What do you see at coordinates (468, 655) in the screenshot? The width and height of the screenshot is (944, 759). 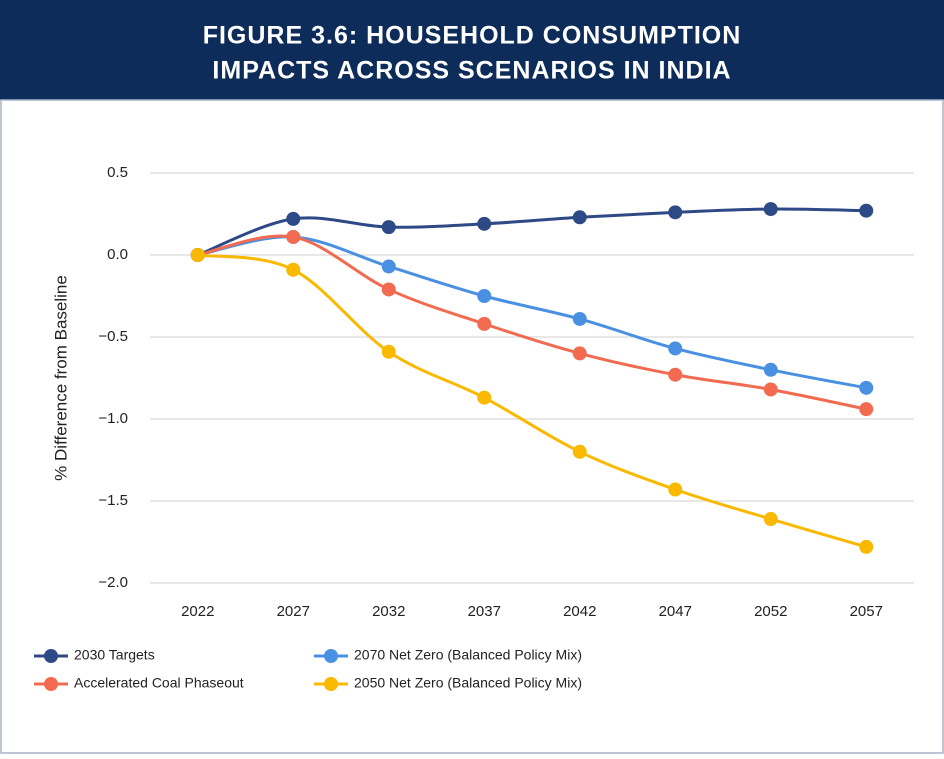 I see `legend-label: 2070 Net Zero (Balanced Policy Mix)` at bounding box center [468, 655].